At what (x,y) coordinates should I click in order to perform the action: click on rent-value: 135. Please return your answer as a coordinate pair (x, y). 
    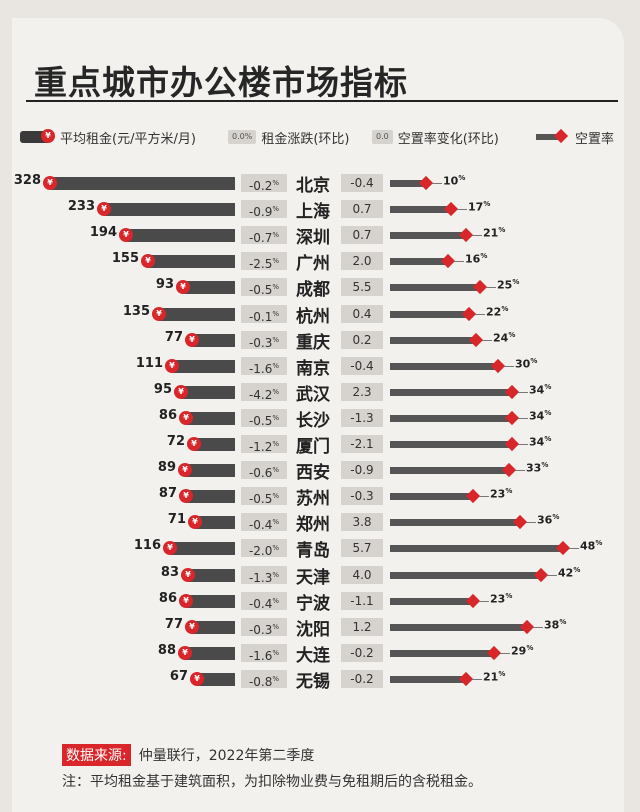
    Looking at the image, I should click on (136, 311).